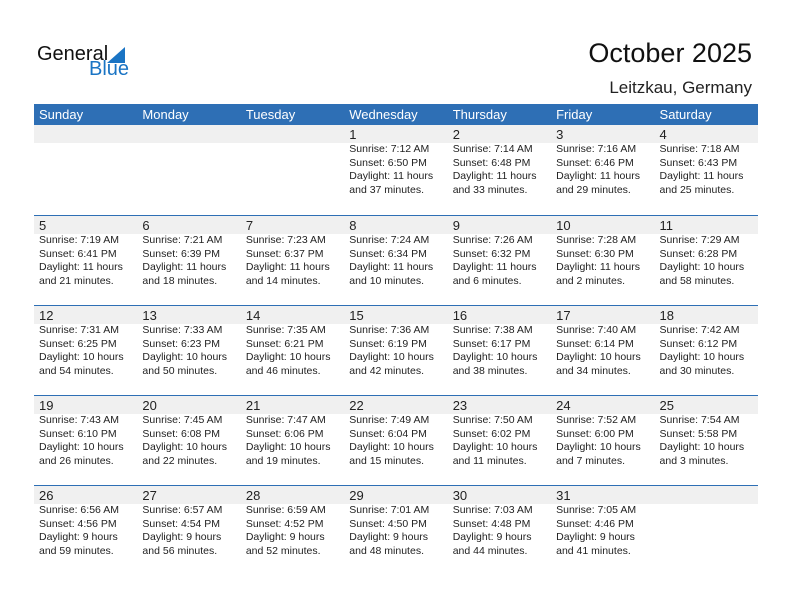 This screenshot has height=612, width=792. Describe the element at coordinates (596, 510) in the screenshot. I see `sunrise-text: Sunrise: 7:05 AM` at that location.